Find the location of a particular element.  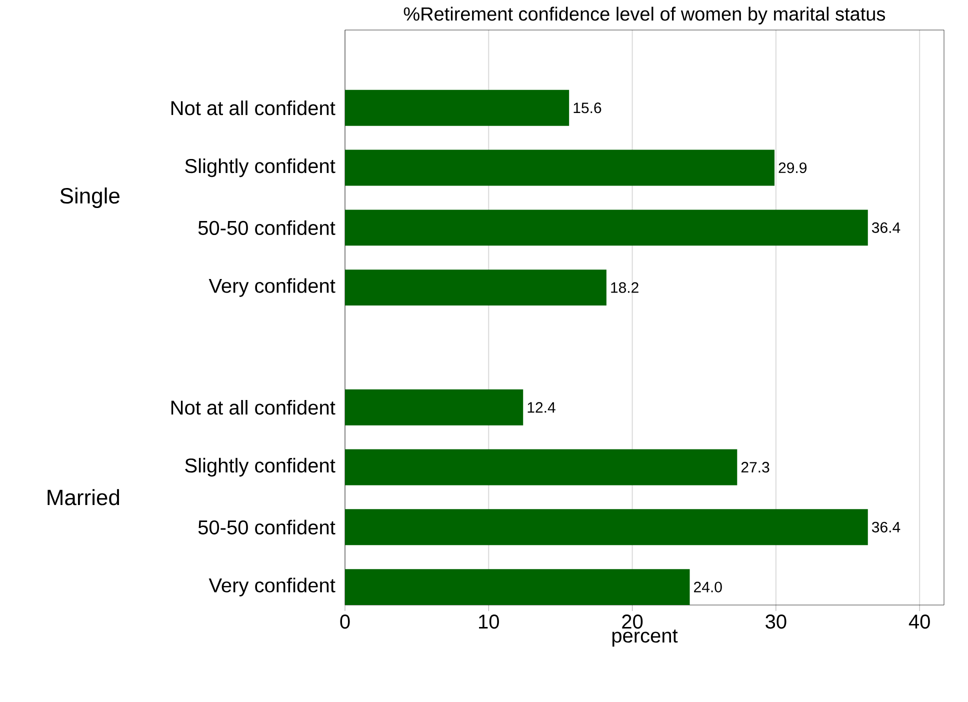

x-tick-label: 40 is located at coordinates (919, 621).